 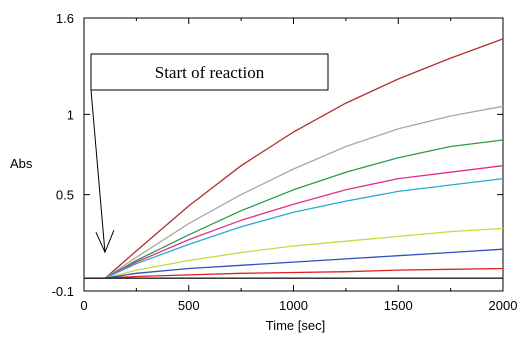 I want to click on x-tick-label: 2000, so click(x=503, y=305).